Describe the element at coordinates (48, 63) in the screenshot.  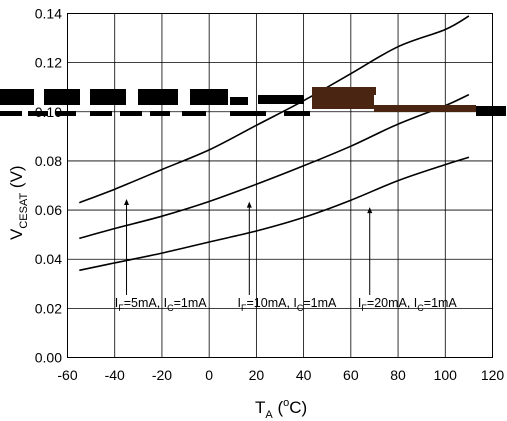
I see `y-tick-label: 0.12` at that location.